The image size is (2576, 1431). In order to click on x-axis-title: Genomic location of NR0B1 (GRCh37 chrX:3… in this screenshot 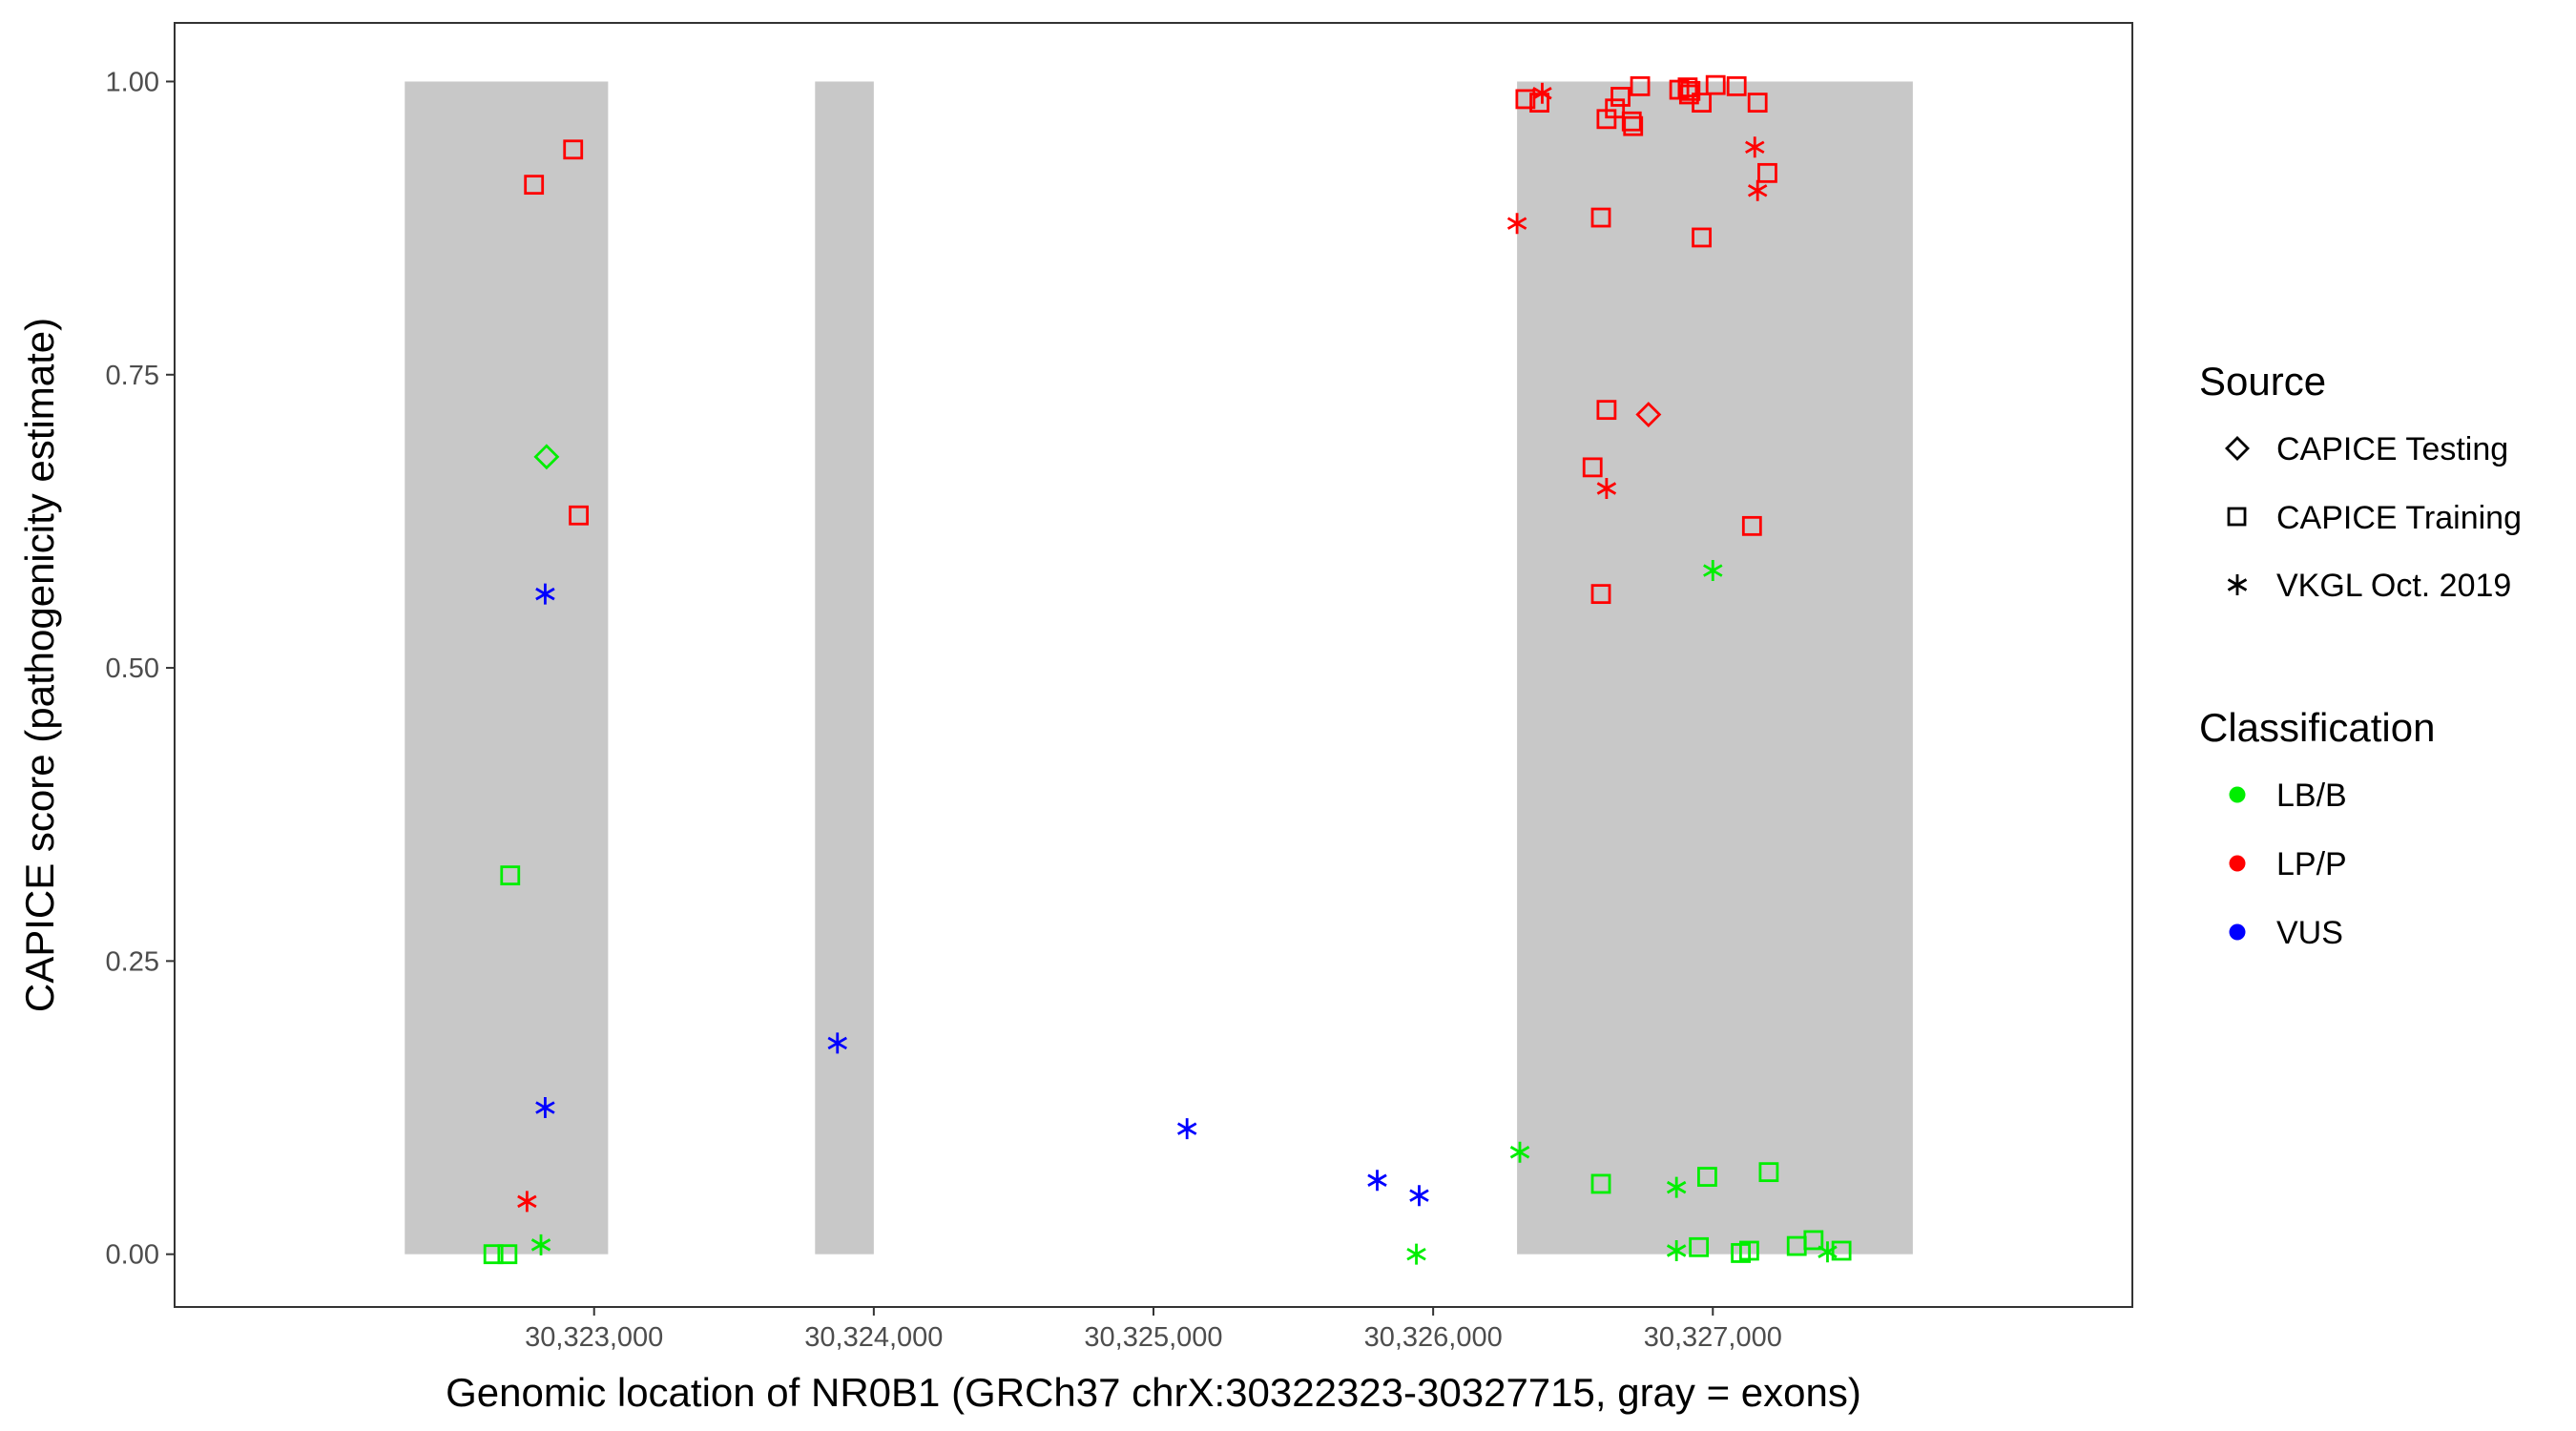, I will do `click(1153, 1392)`.